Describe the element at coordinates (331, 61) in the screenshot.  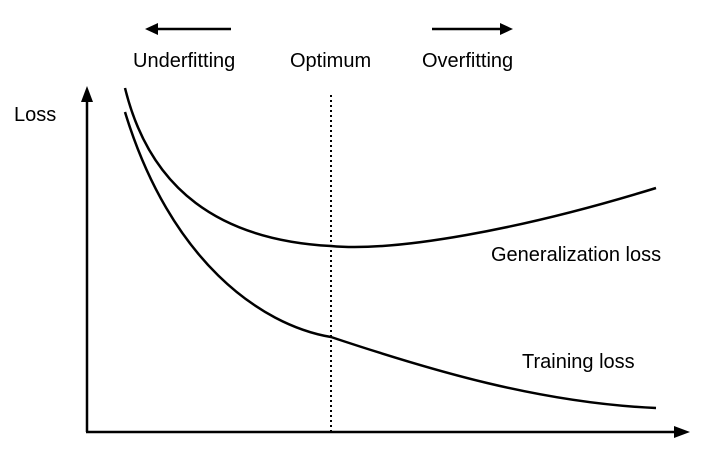
I see `optimum-label: Optimum` at that location.